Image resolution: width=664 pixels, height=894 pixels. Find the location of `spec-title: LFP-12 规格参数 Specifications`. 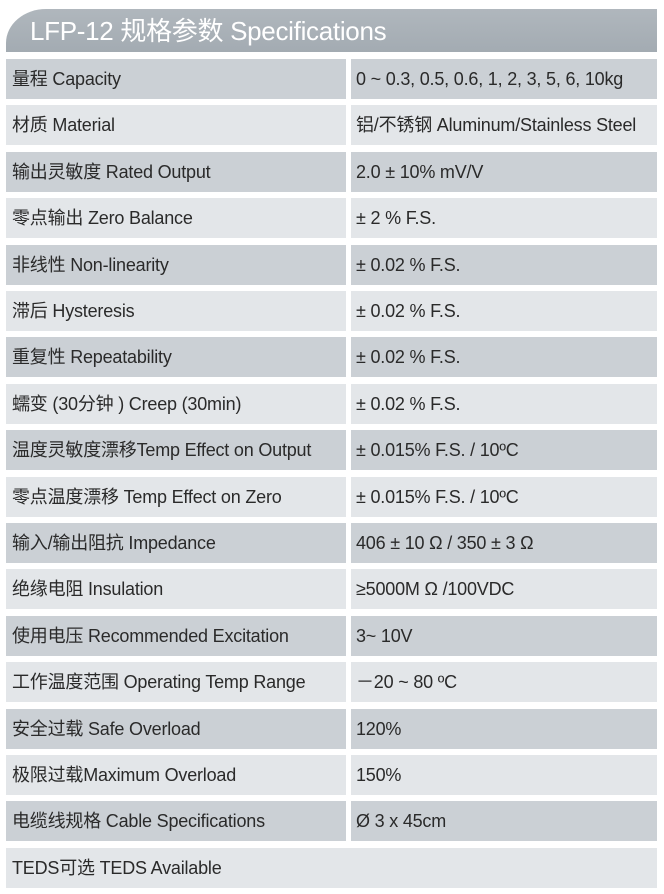

spec-title: LFP-12 规格参数 Specifications is located at coordinates (331, 30).